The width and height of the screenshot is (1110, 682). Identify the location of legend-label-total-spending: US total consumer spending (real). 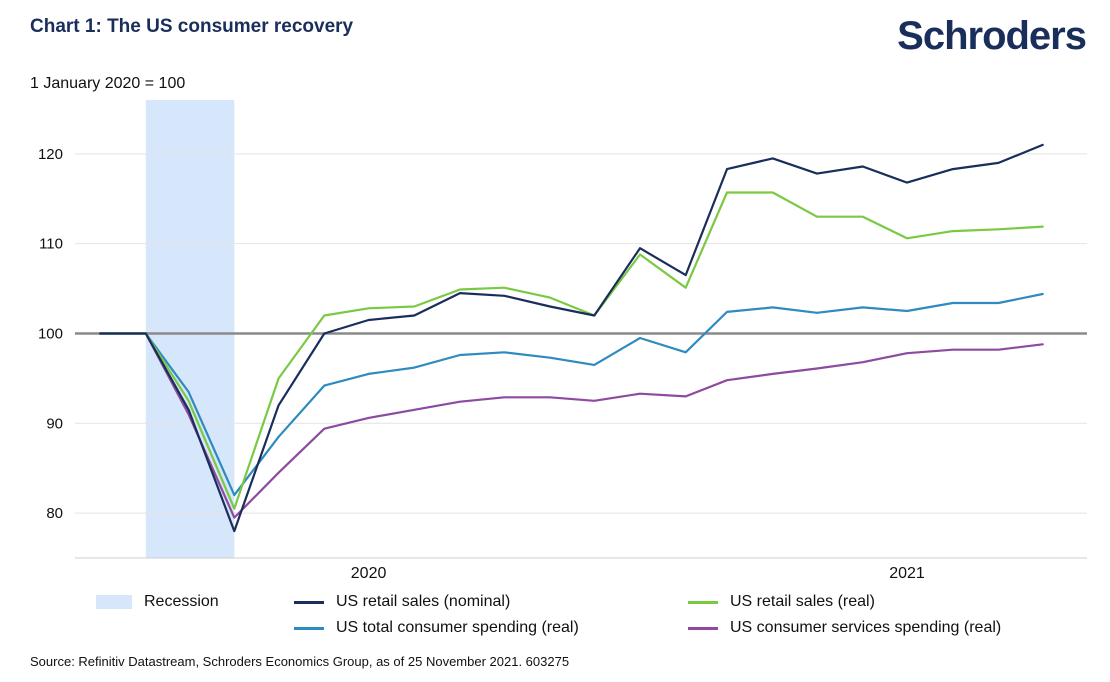
(457, 627).